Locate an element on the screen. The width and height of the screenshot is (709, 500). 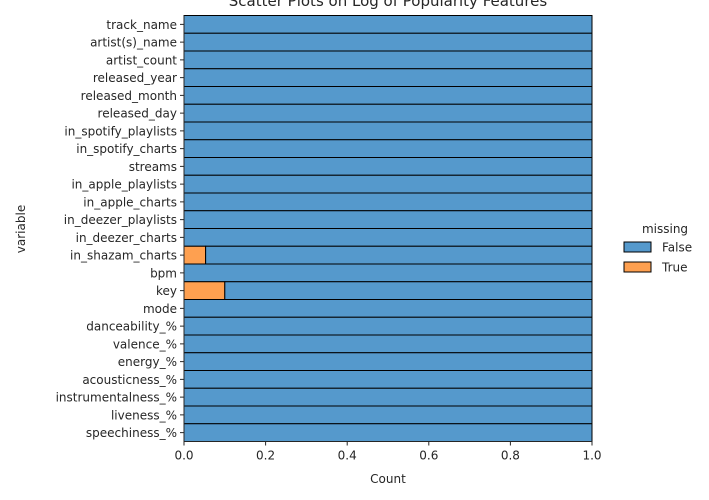
y-tick-label: mode is located at coordinates (160, 309).